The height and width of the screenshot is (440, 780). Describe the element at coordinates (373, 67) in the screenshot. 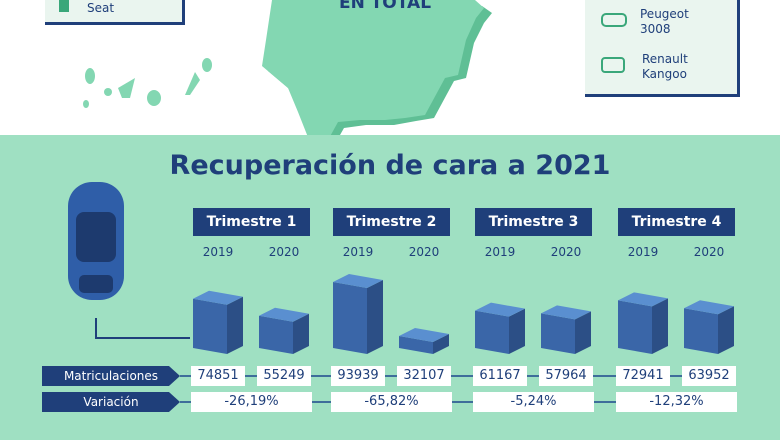

I see `mainland-map` at that location.